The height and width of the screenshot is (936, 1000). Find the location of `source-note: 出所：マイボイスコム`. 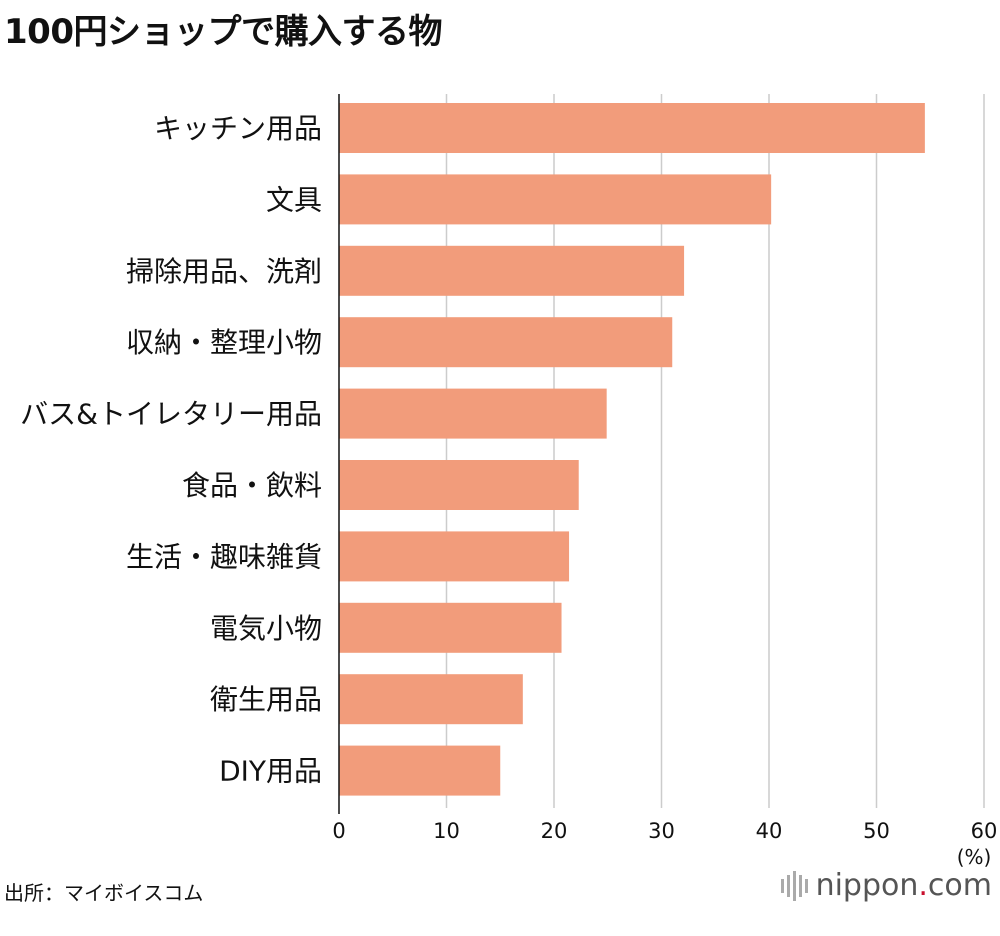

source-note: 出所：マイボイスコム is located at coordinates (104, 893).